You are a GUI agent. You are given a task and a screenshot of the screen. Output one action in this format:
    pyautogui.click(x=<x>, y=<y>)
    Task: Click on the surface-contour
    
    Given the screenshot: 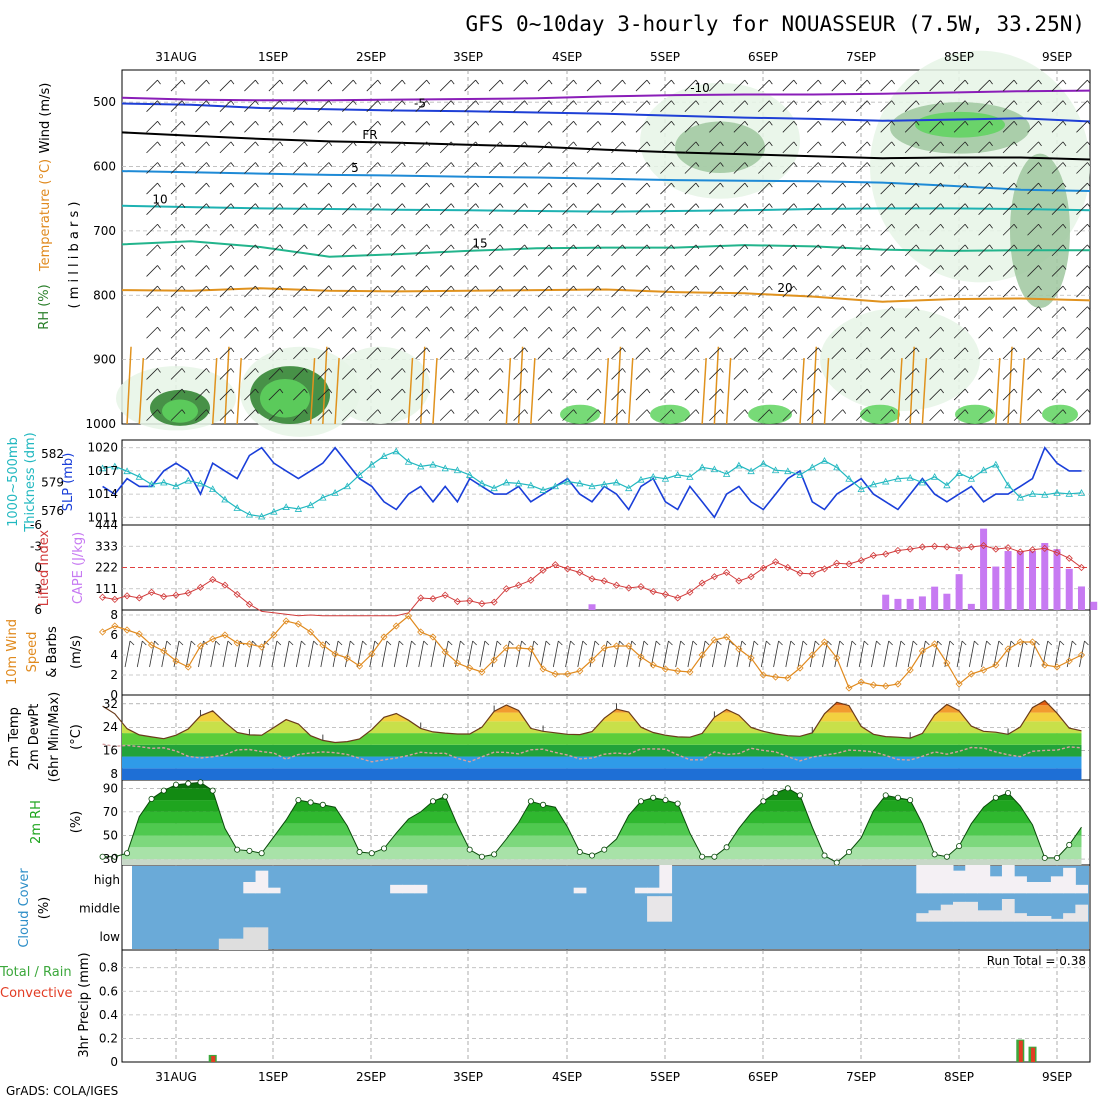 What is the action you would take?
    pyautogui.click(x=141, y=391)
    